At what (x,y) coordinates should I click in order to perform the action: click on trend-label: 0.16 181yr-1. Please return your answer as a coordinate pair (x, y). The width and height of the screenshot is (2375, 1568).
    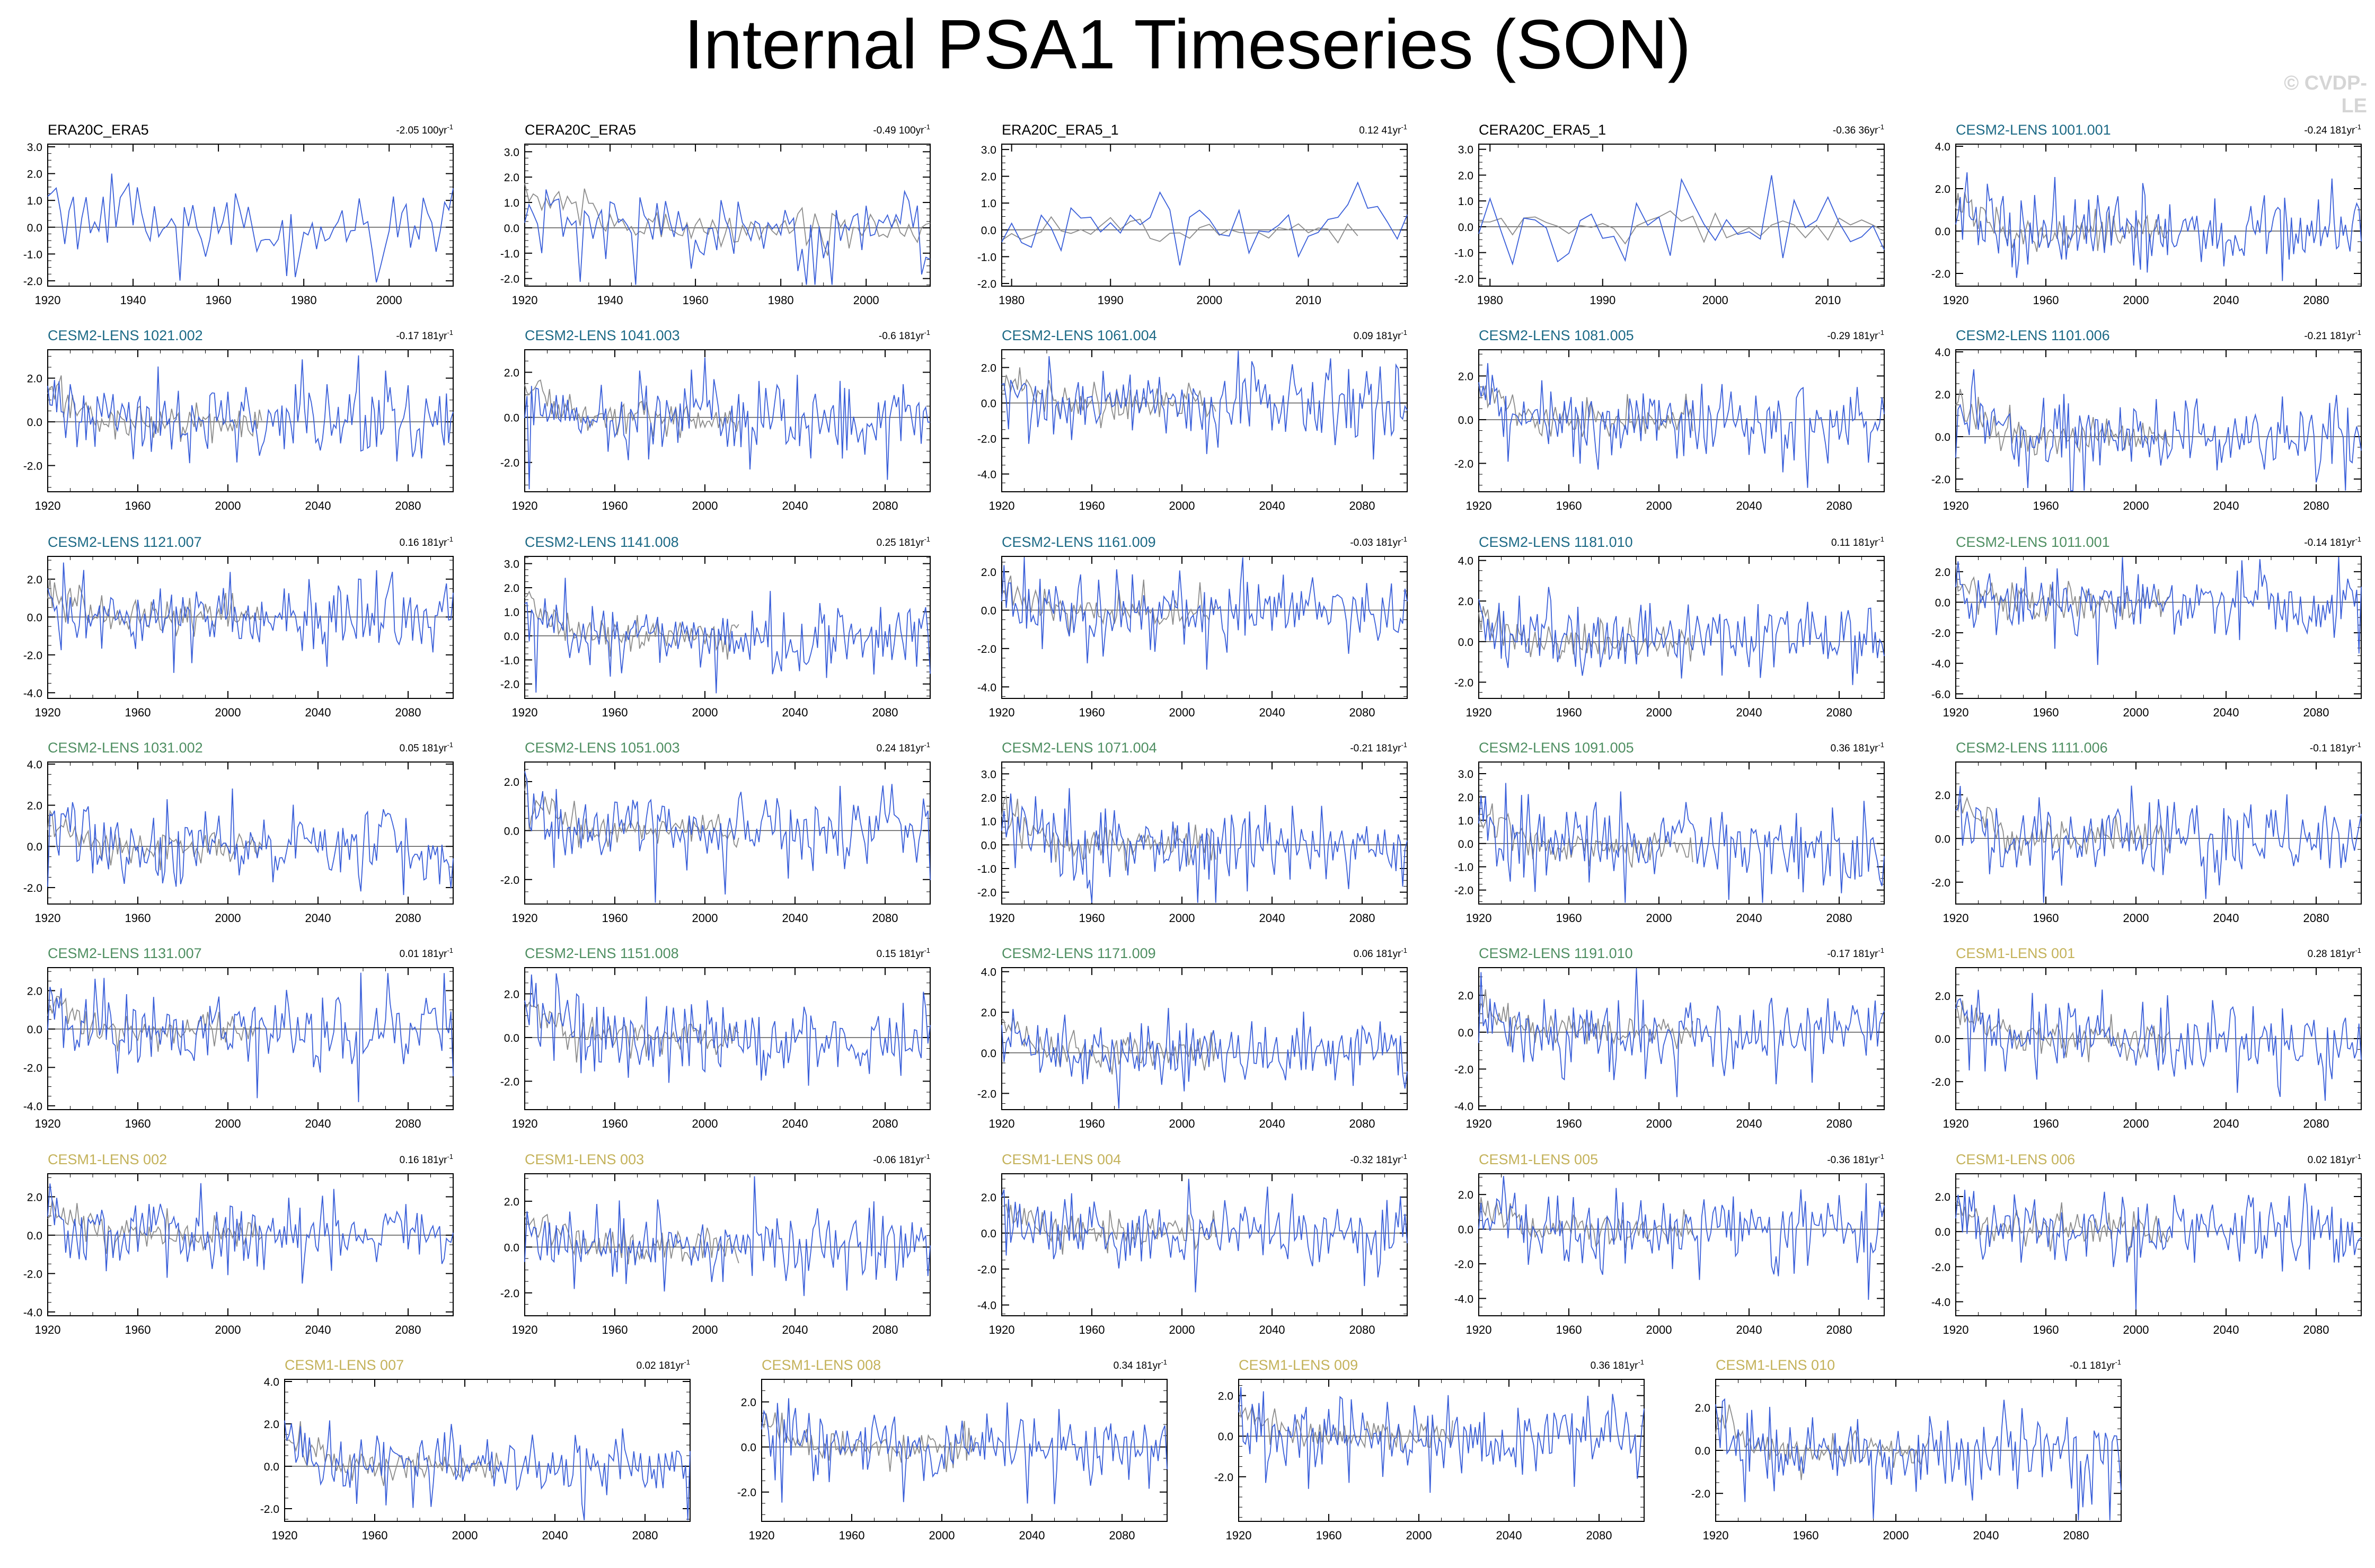
    Looking at the image, I should click on (427, 541).